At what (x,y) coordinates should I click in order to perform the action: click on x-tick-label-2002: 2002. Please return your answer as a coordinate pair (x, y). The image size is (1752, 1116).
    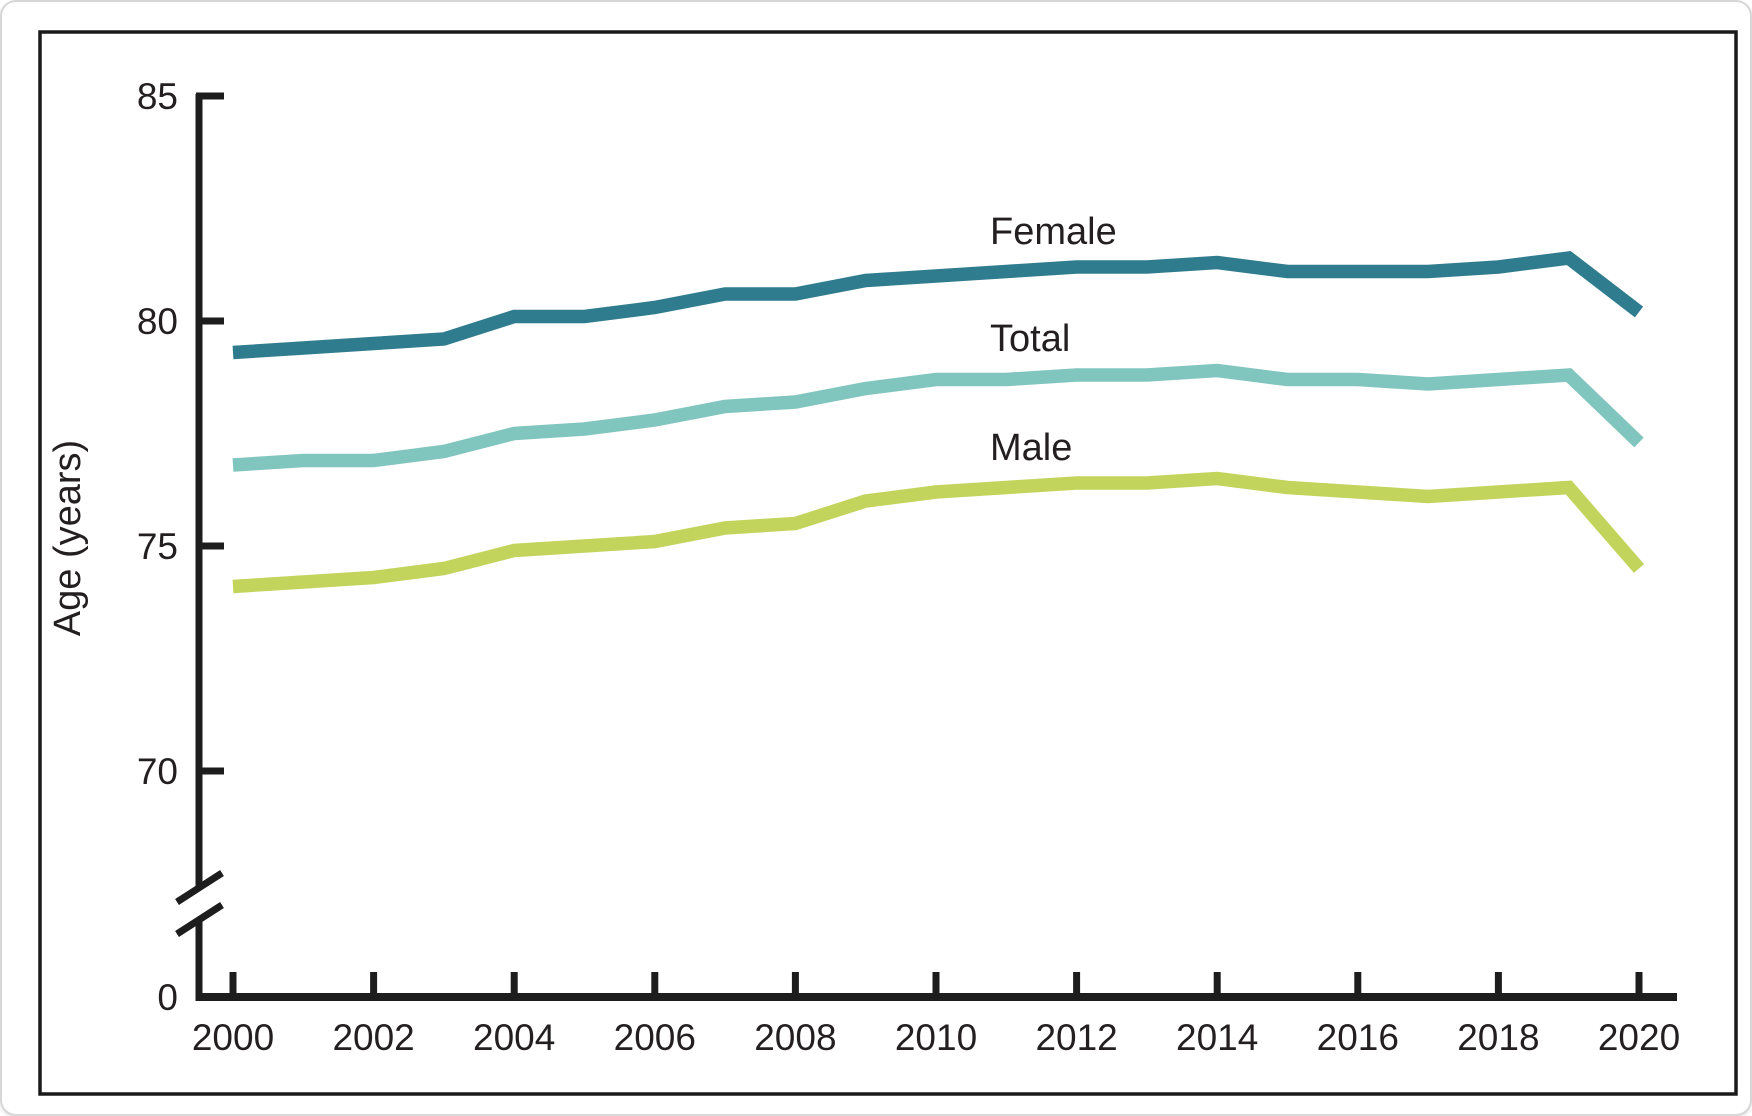
    Looking at the image, I should click on (373, 1037).